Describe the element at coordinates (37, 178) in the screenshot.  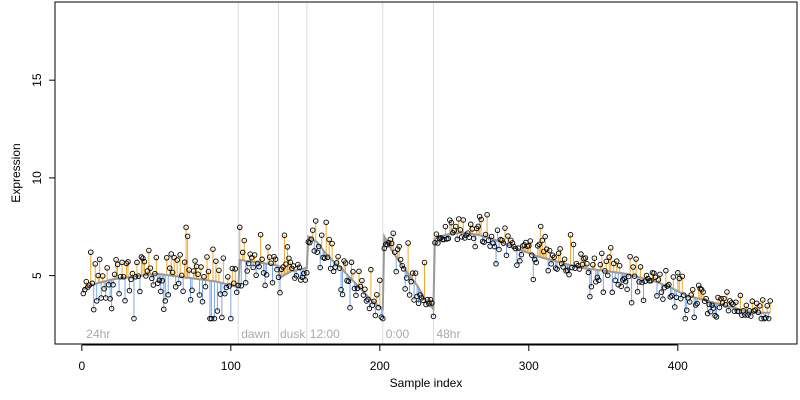
I see `y-tick-label: 10` at that location.